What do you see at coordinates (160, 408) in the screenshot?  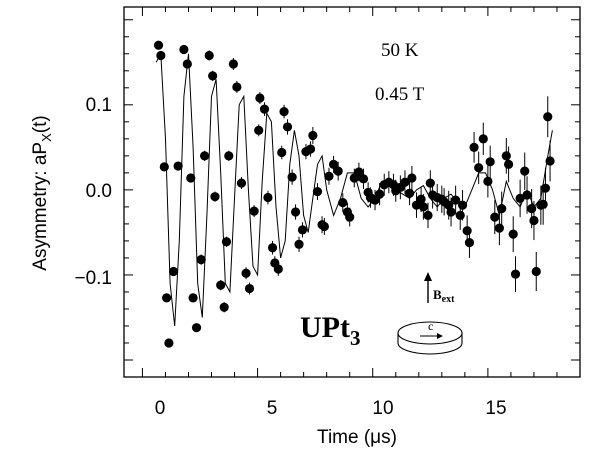 I see `x-tick-label-0: 0` at bounding box center [160, 408].